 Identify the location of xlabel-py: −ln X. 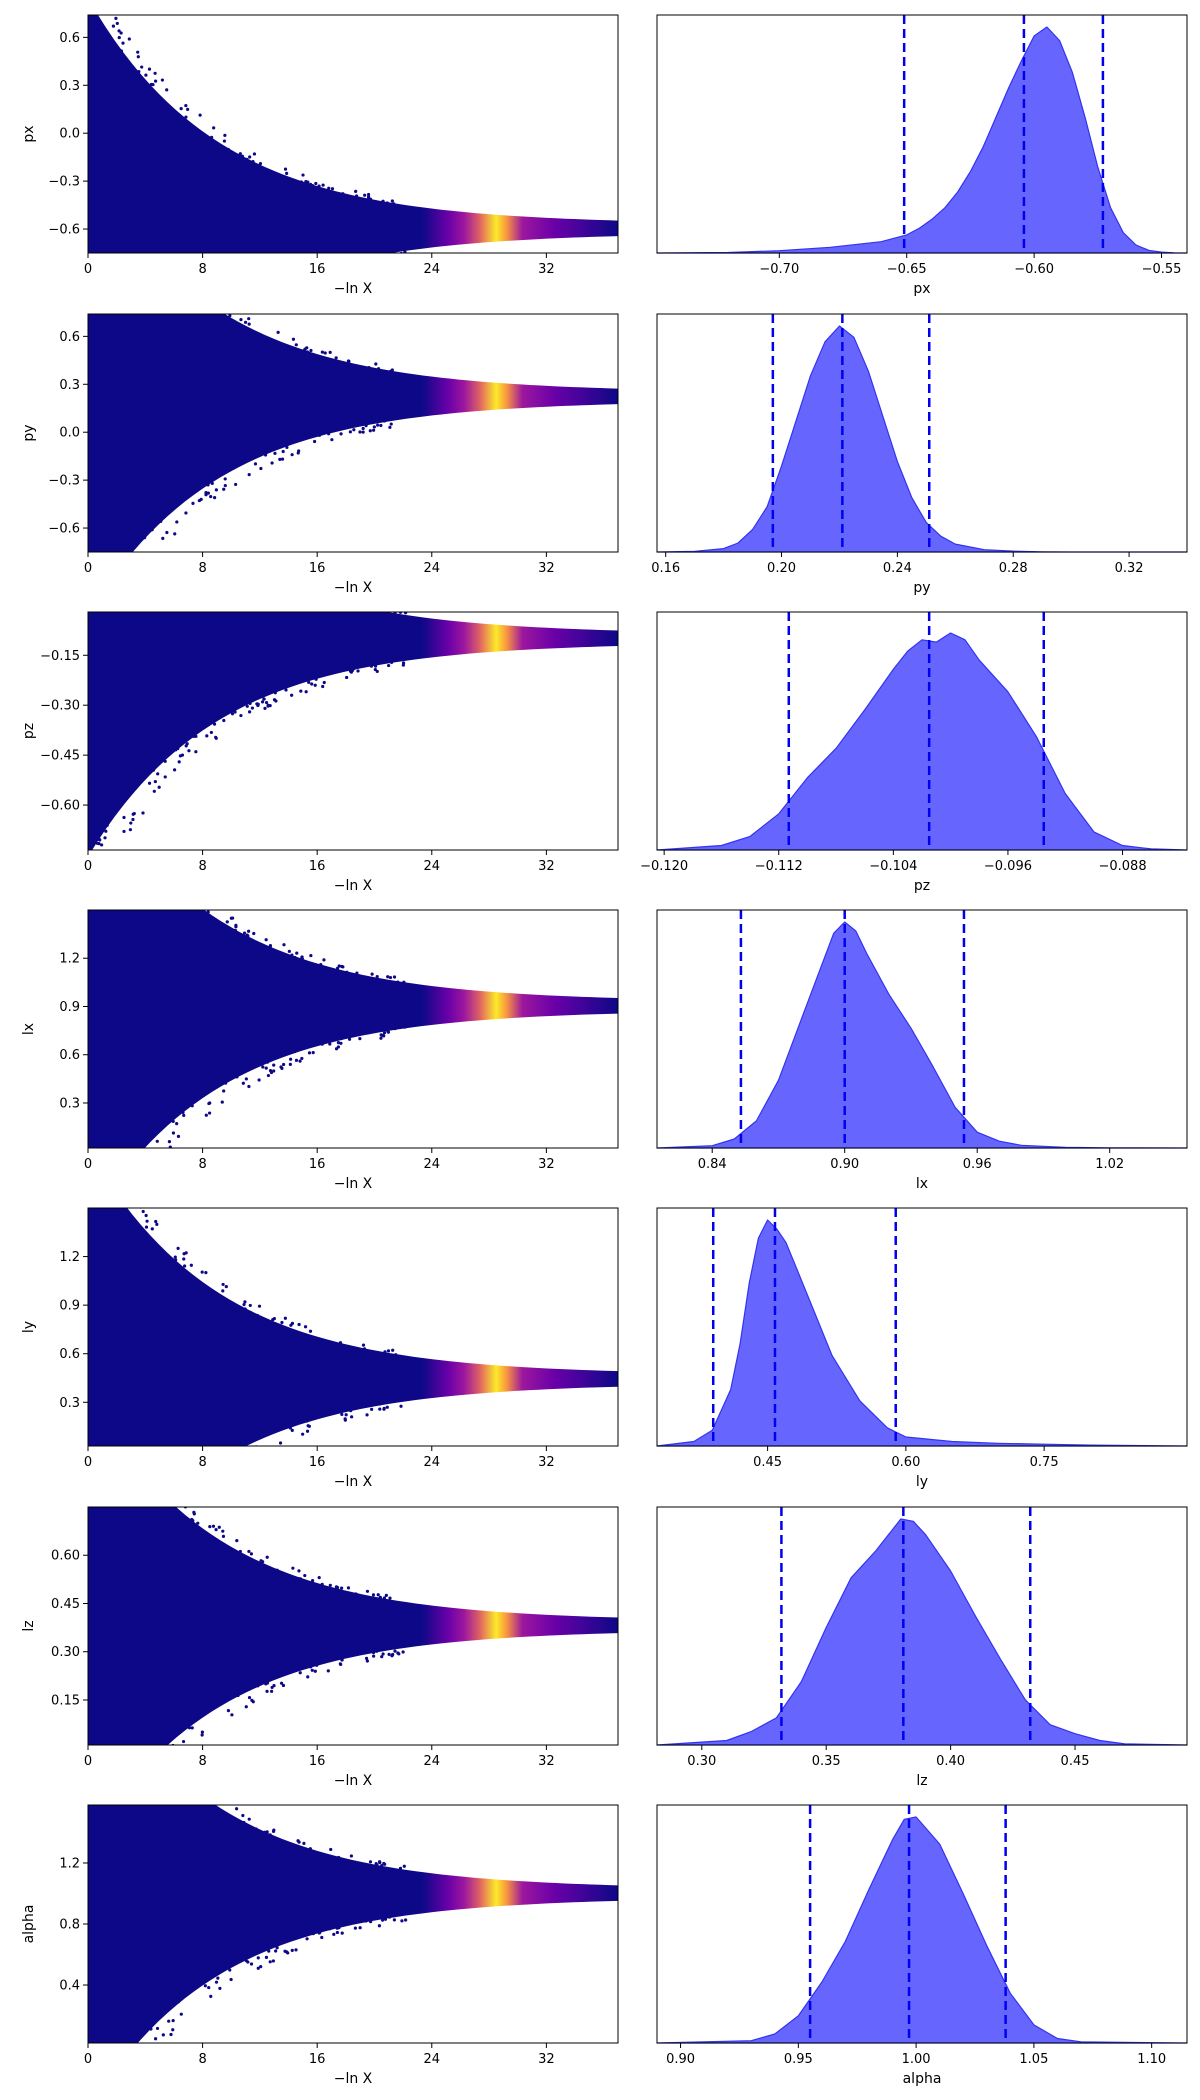
(353, 588).